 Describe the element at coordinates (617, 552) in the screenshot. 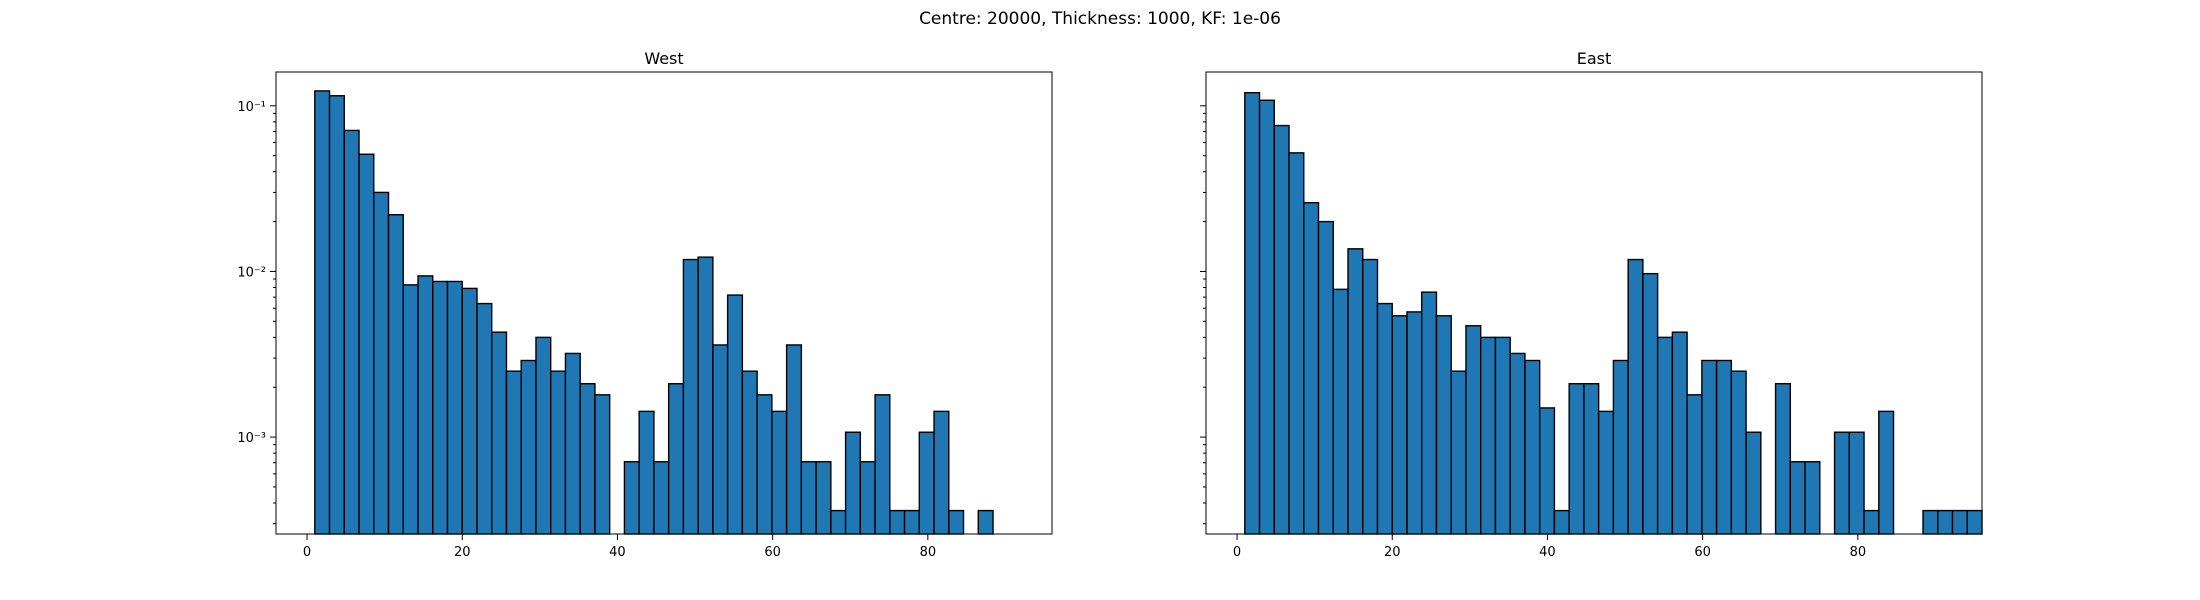

I see `west-x-tick-label: 40` at that location.